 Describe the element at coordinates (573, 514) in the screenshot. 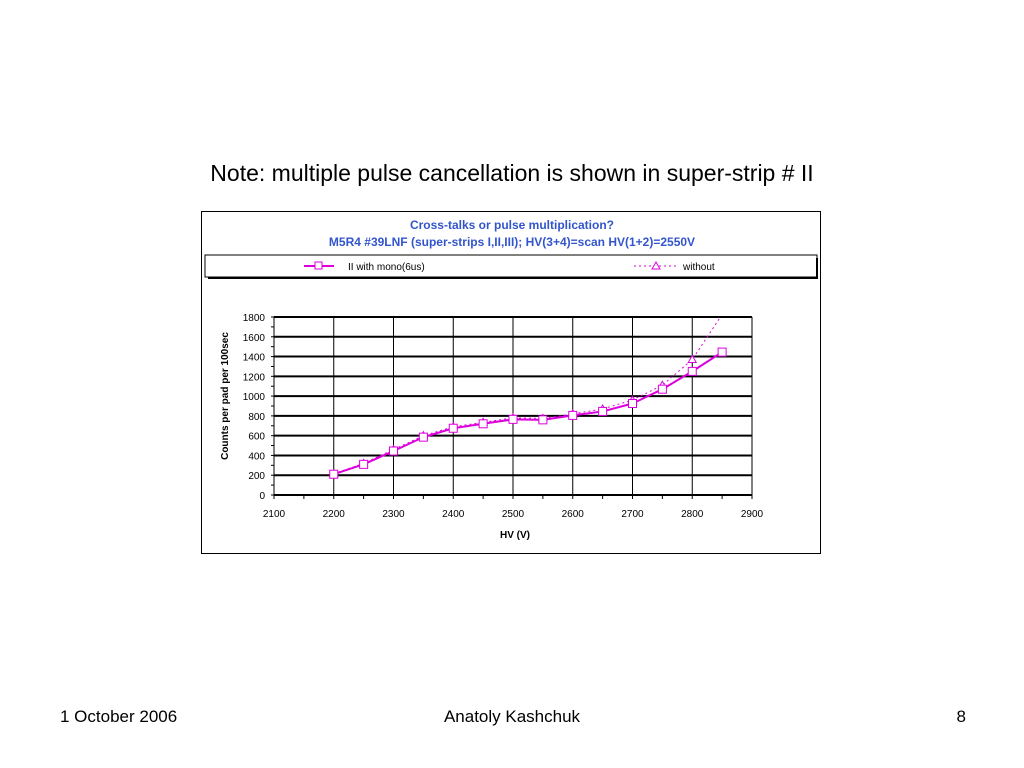

I see `x-tick-label: 2600` at that location.